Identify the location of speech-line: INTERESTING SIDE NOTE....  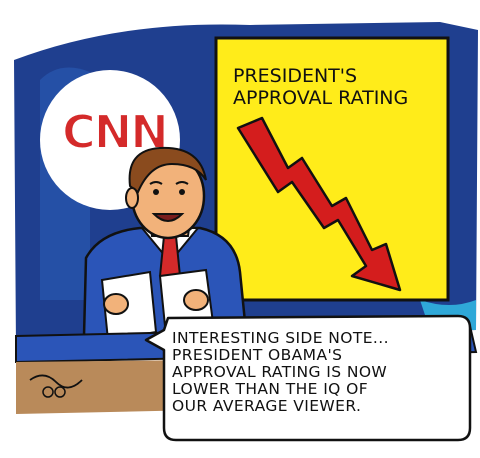
(280, 338).